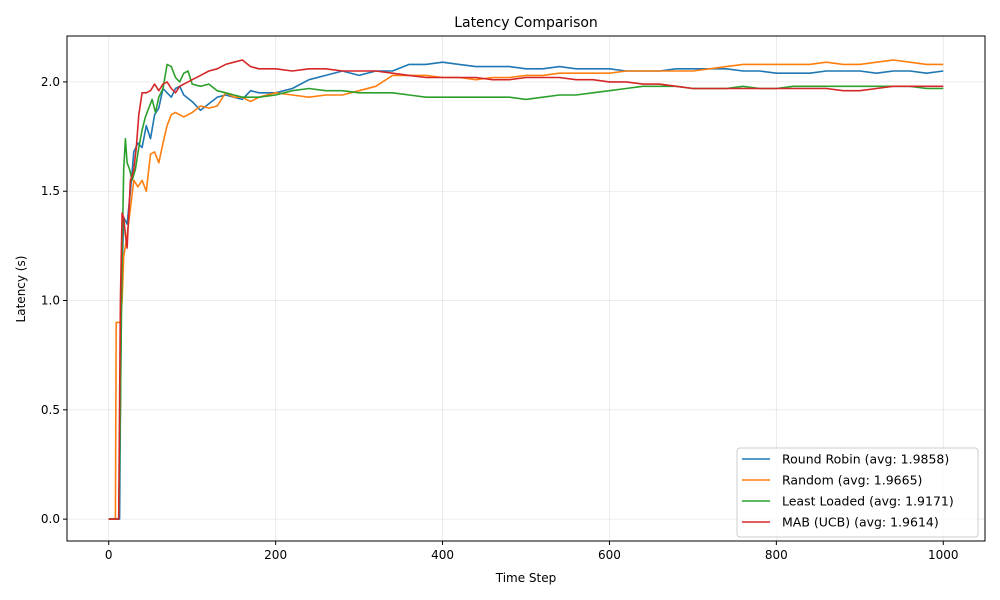  I want to click on legend-label-2: Least Loaded (avg: 1.9171), so click(868, 501).